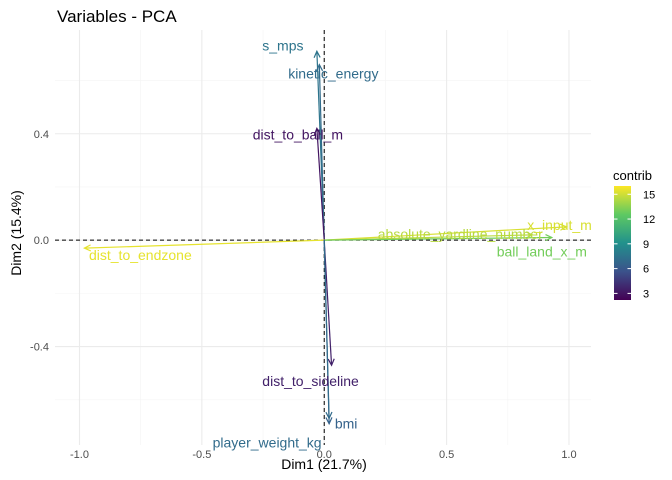  Describe the element at coordinates (438, 238) in the screenshot. I see `arrow-ball_land_x_m` at that location.